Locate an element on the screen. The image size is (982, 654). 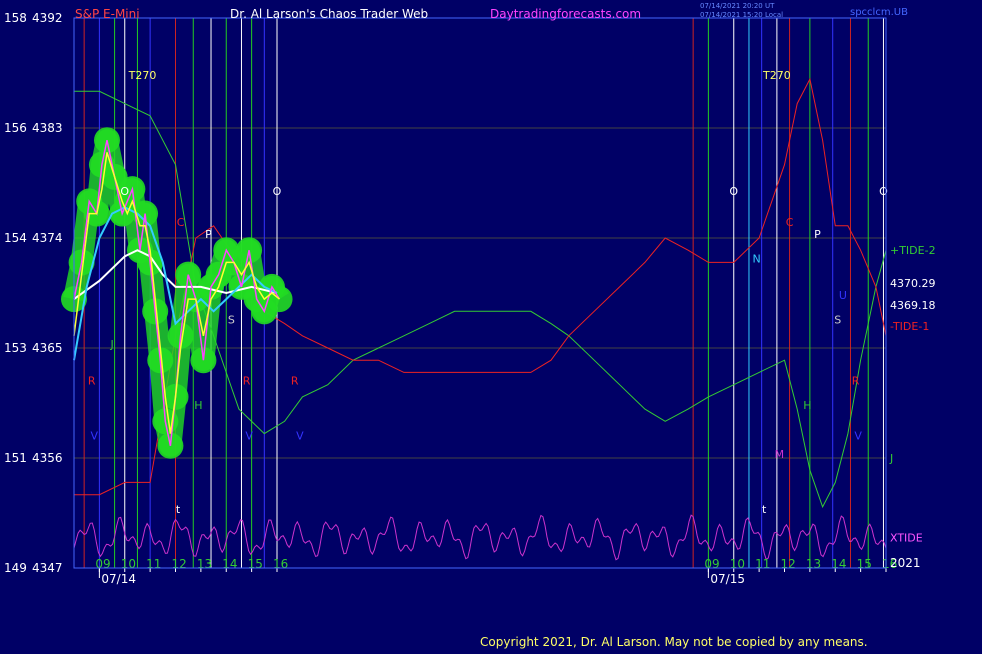
timestamp-ut: 07/14/2021 20:20 UT is located at coordinates (737, 6).